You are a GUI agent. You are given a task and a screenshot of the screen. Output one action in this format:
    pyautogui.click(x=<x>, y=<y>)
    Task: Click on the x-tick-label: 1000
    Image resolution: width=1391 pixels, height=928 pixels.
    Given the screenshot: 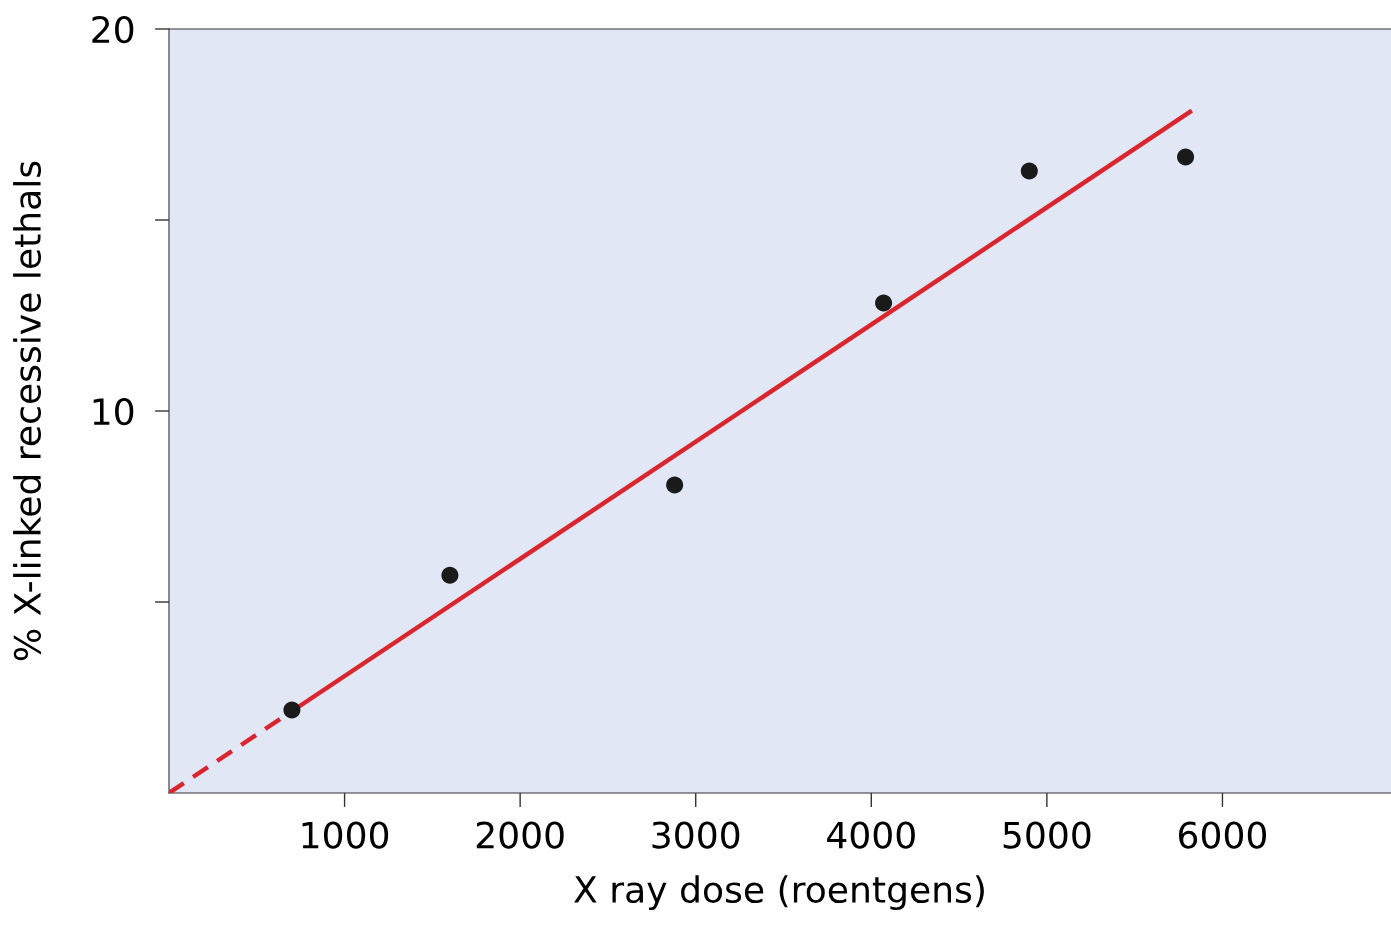 What is the action you would take?
    pyautogui.click(x=345, y=835)
    